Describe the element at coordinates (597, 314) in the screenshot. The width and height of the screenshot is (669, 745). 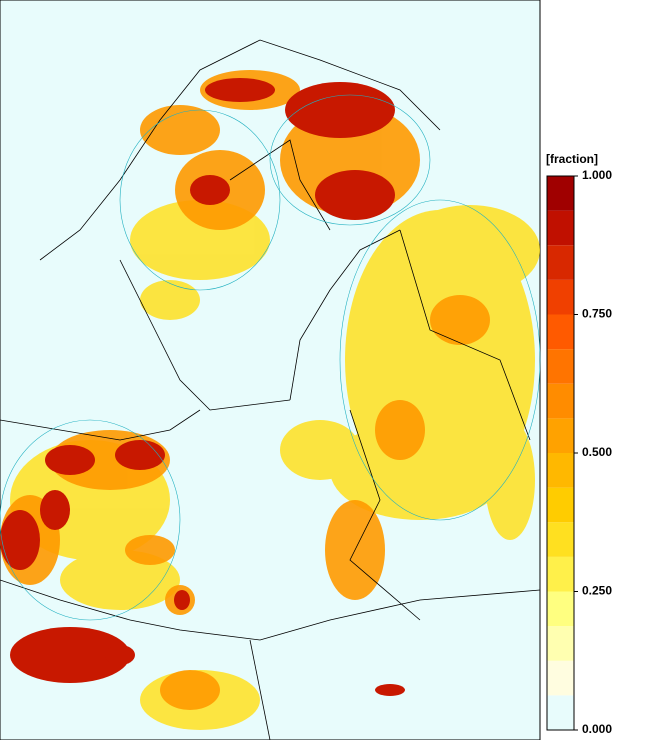
I see `colorbar-tick-label: 0.750` at that location.